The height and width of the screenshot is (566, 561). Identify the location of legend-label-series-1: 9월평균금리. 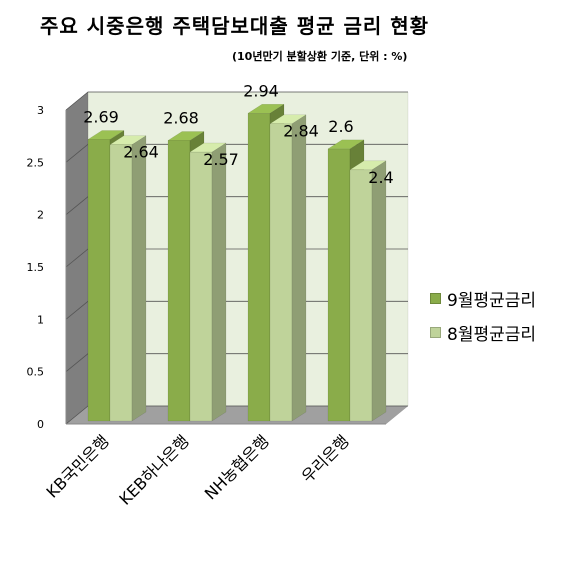
(492, 300).